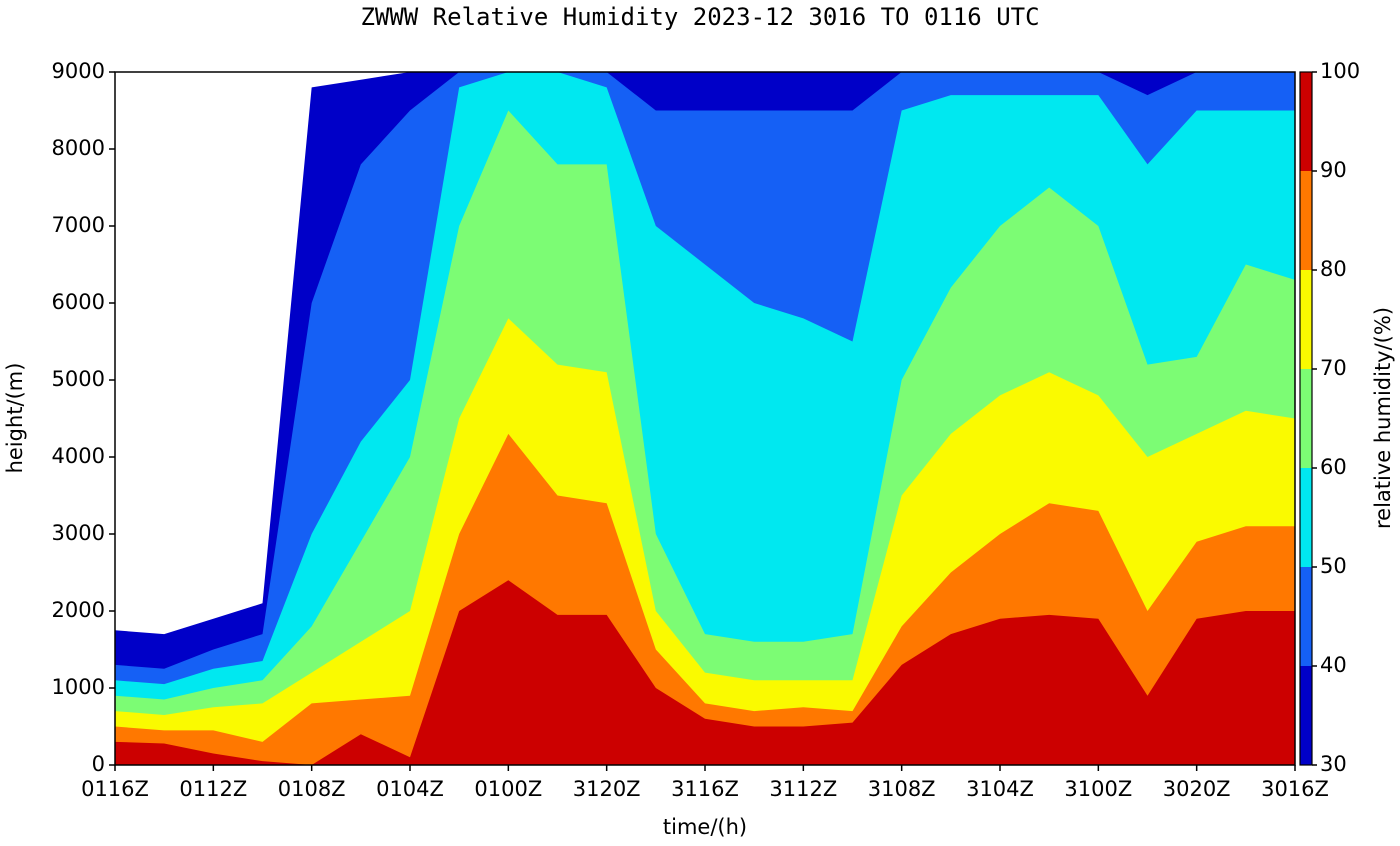 The width and height of the screenshot is (1400, 846). Describe the element at coordinates (78, 379) in the screenshot. I see `y-tick-label: 5000` at that location.